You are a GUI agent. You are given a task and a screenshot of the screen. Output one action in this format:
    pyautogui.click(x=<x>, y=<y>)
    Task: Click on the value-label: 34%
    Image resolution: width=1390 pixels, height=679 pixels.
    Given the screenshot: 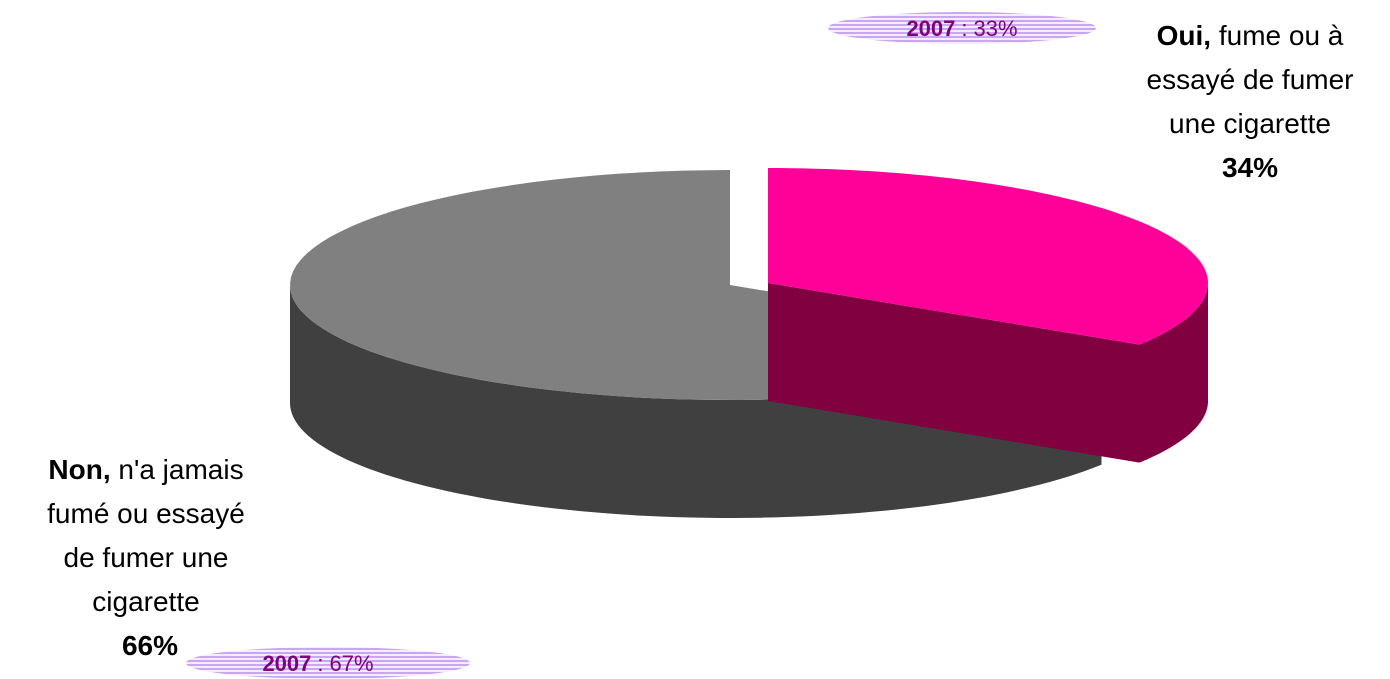 What is the action you would take?
    pyautogui.click(x=1250, y=167)
    